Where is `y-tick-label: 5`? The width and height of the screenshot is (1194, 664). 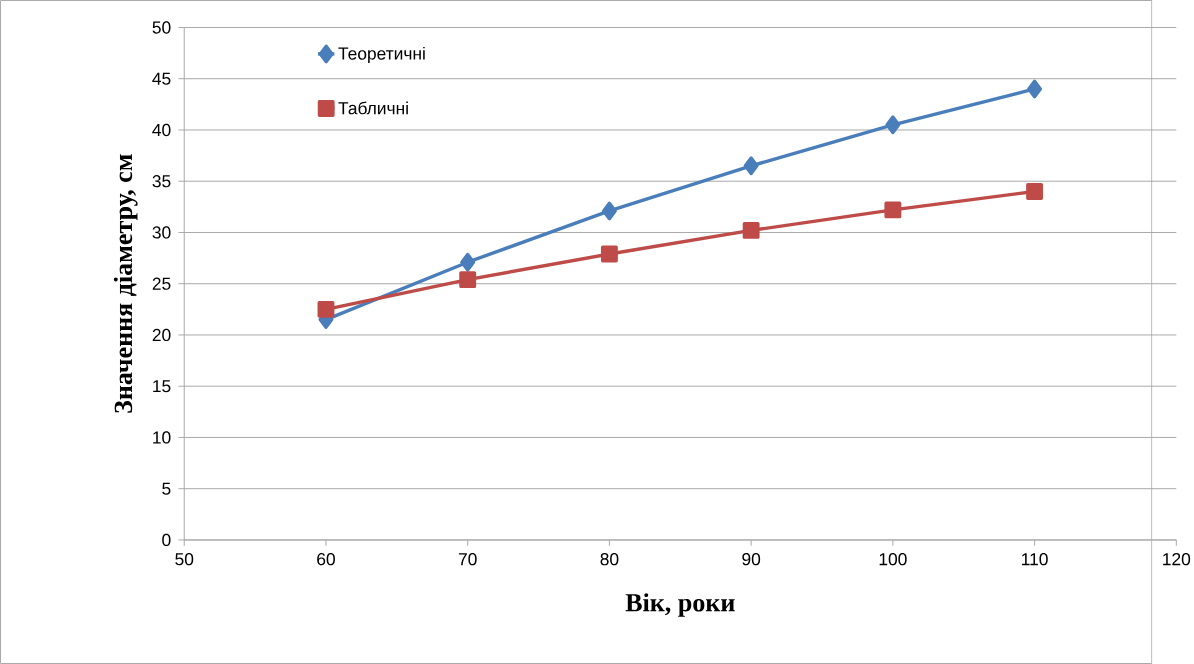
y-tick-label: 5 is located at coordinates (166, 488).